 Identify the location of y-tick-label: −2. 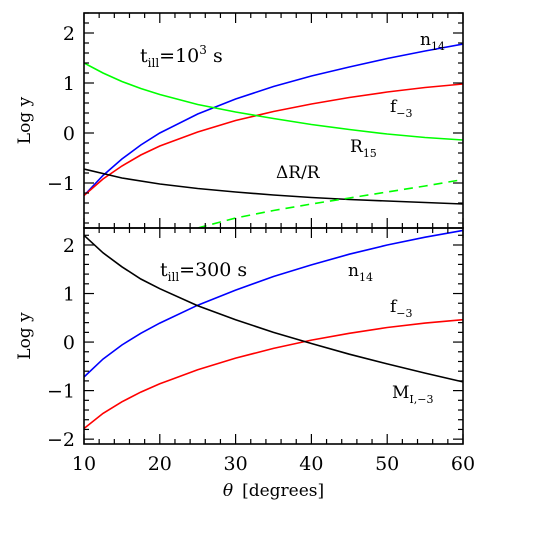
(61, 440).